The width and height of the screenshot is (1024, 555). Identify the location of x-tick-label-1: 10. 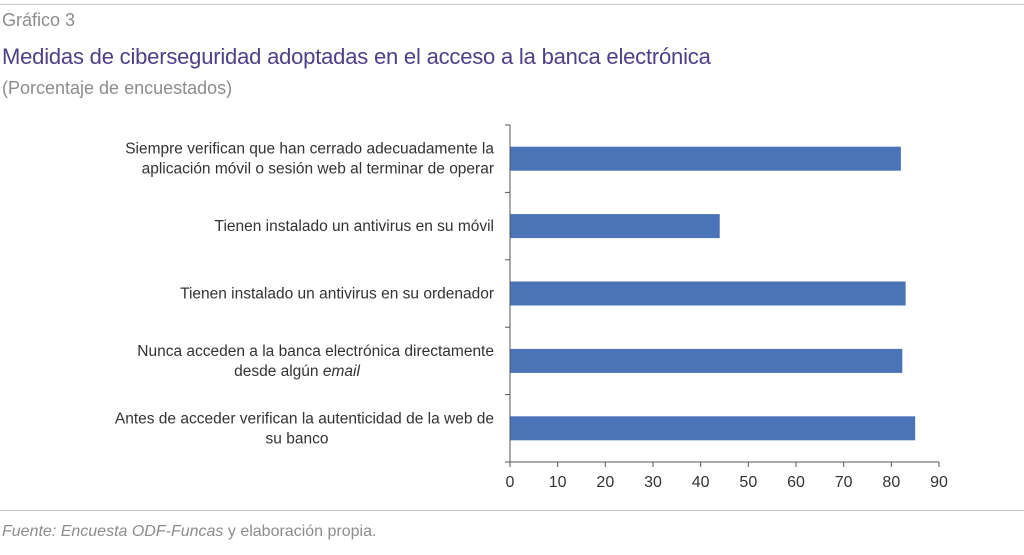
(558, 482).